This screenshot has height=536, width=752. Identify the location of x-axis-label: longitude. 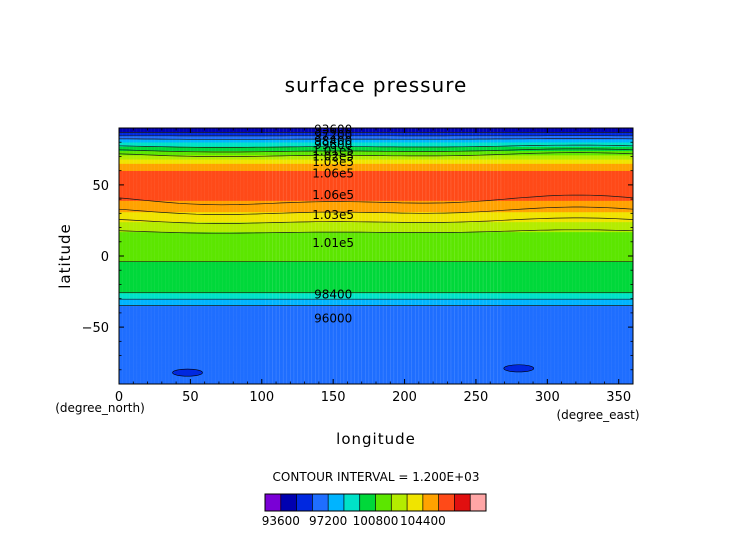
(376, 439).